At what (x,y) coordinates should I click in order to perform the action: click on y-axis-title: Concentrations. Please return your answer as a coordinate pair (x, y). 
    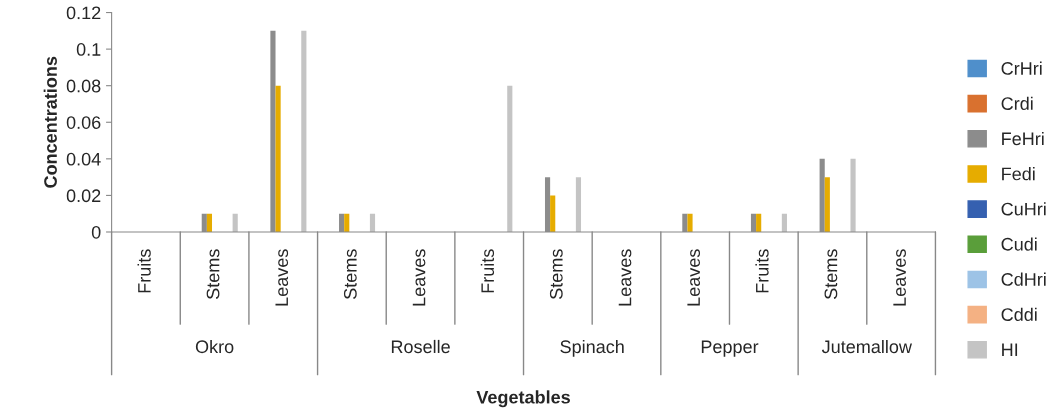
    Looking at the image, I should click on (50, 122).